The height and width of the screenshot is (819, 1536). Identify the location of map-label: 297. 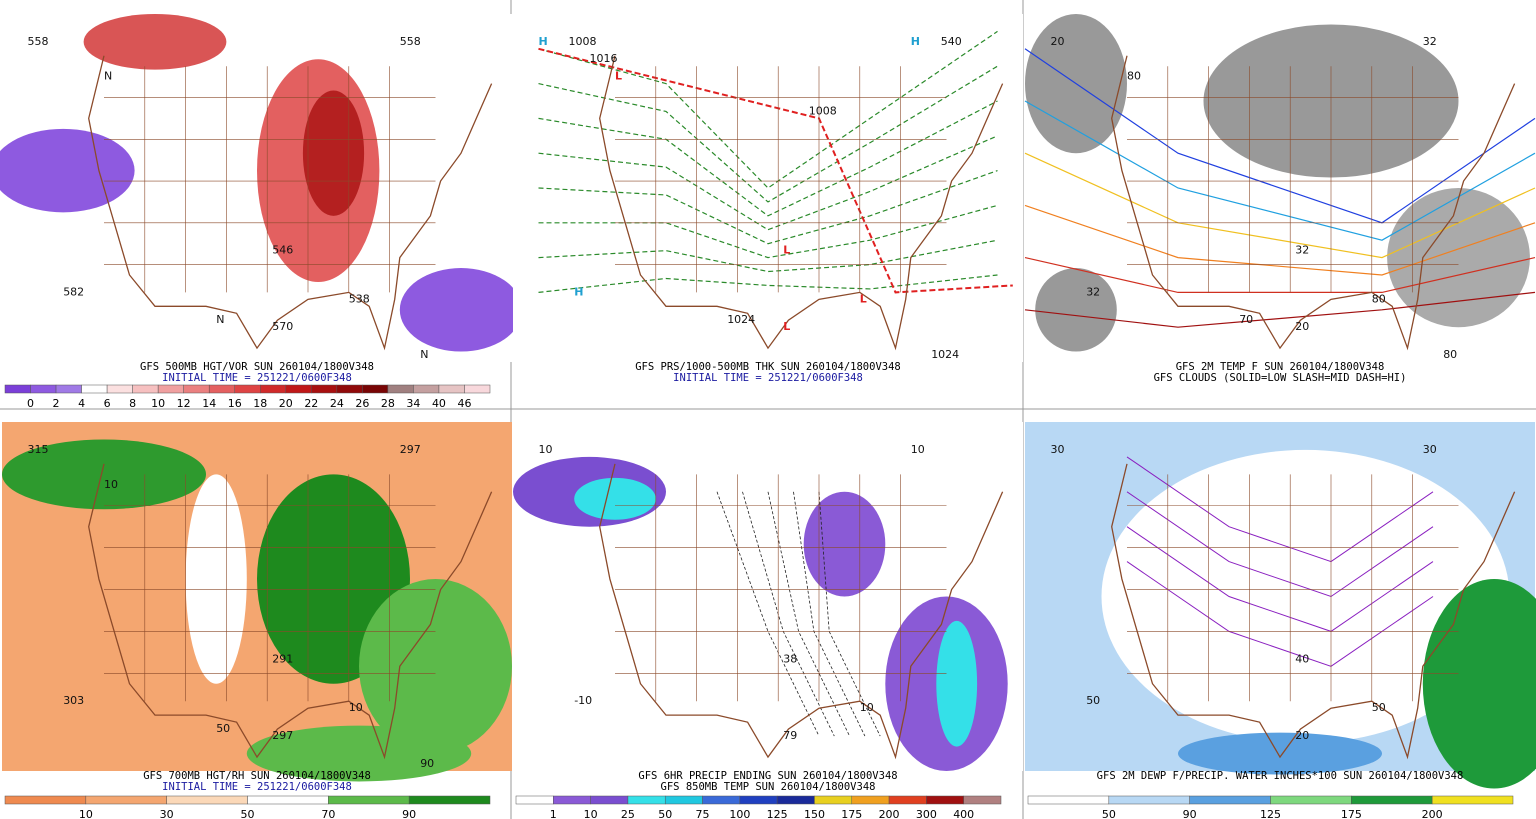
(410, 449).